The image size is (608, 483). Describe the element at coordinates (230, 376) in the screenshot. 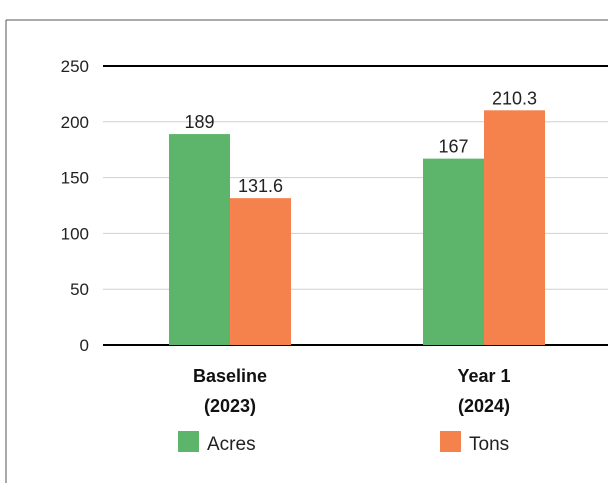

I see `x-category-label: Baseline` at that location.